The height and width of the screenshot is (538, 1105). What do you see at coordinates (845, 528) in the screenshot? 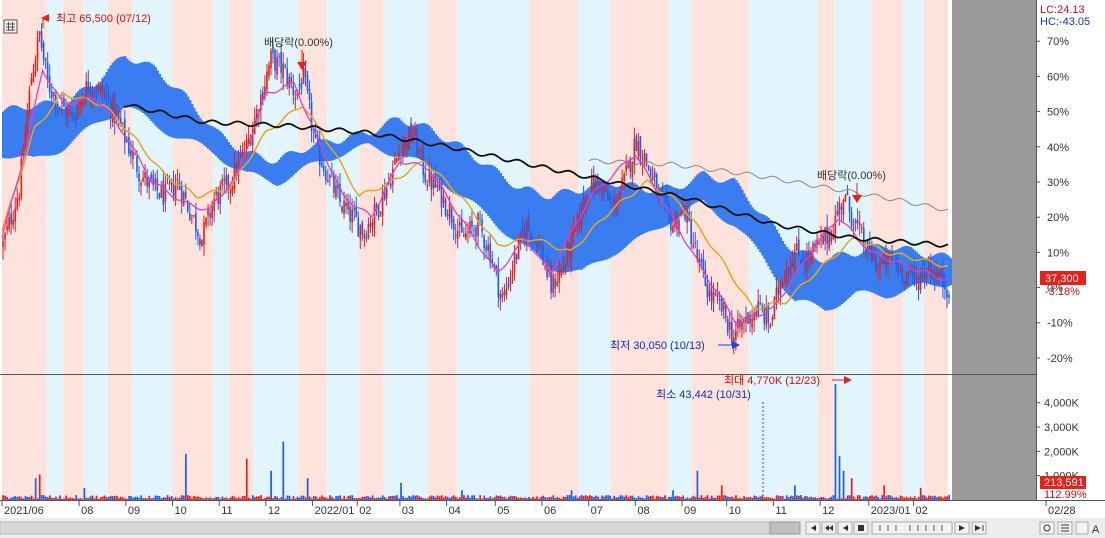
I see `play-back-button` at bounding box center [845, 528].